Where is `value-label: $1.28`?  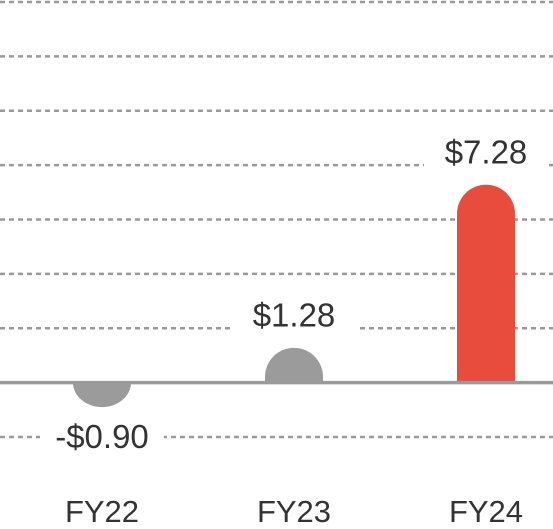
value-label: $1.28 is located at coordinates (294, 315).